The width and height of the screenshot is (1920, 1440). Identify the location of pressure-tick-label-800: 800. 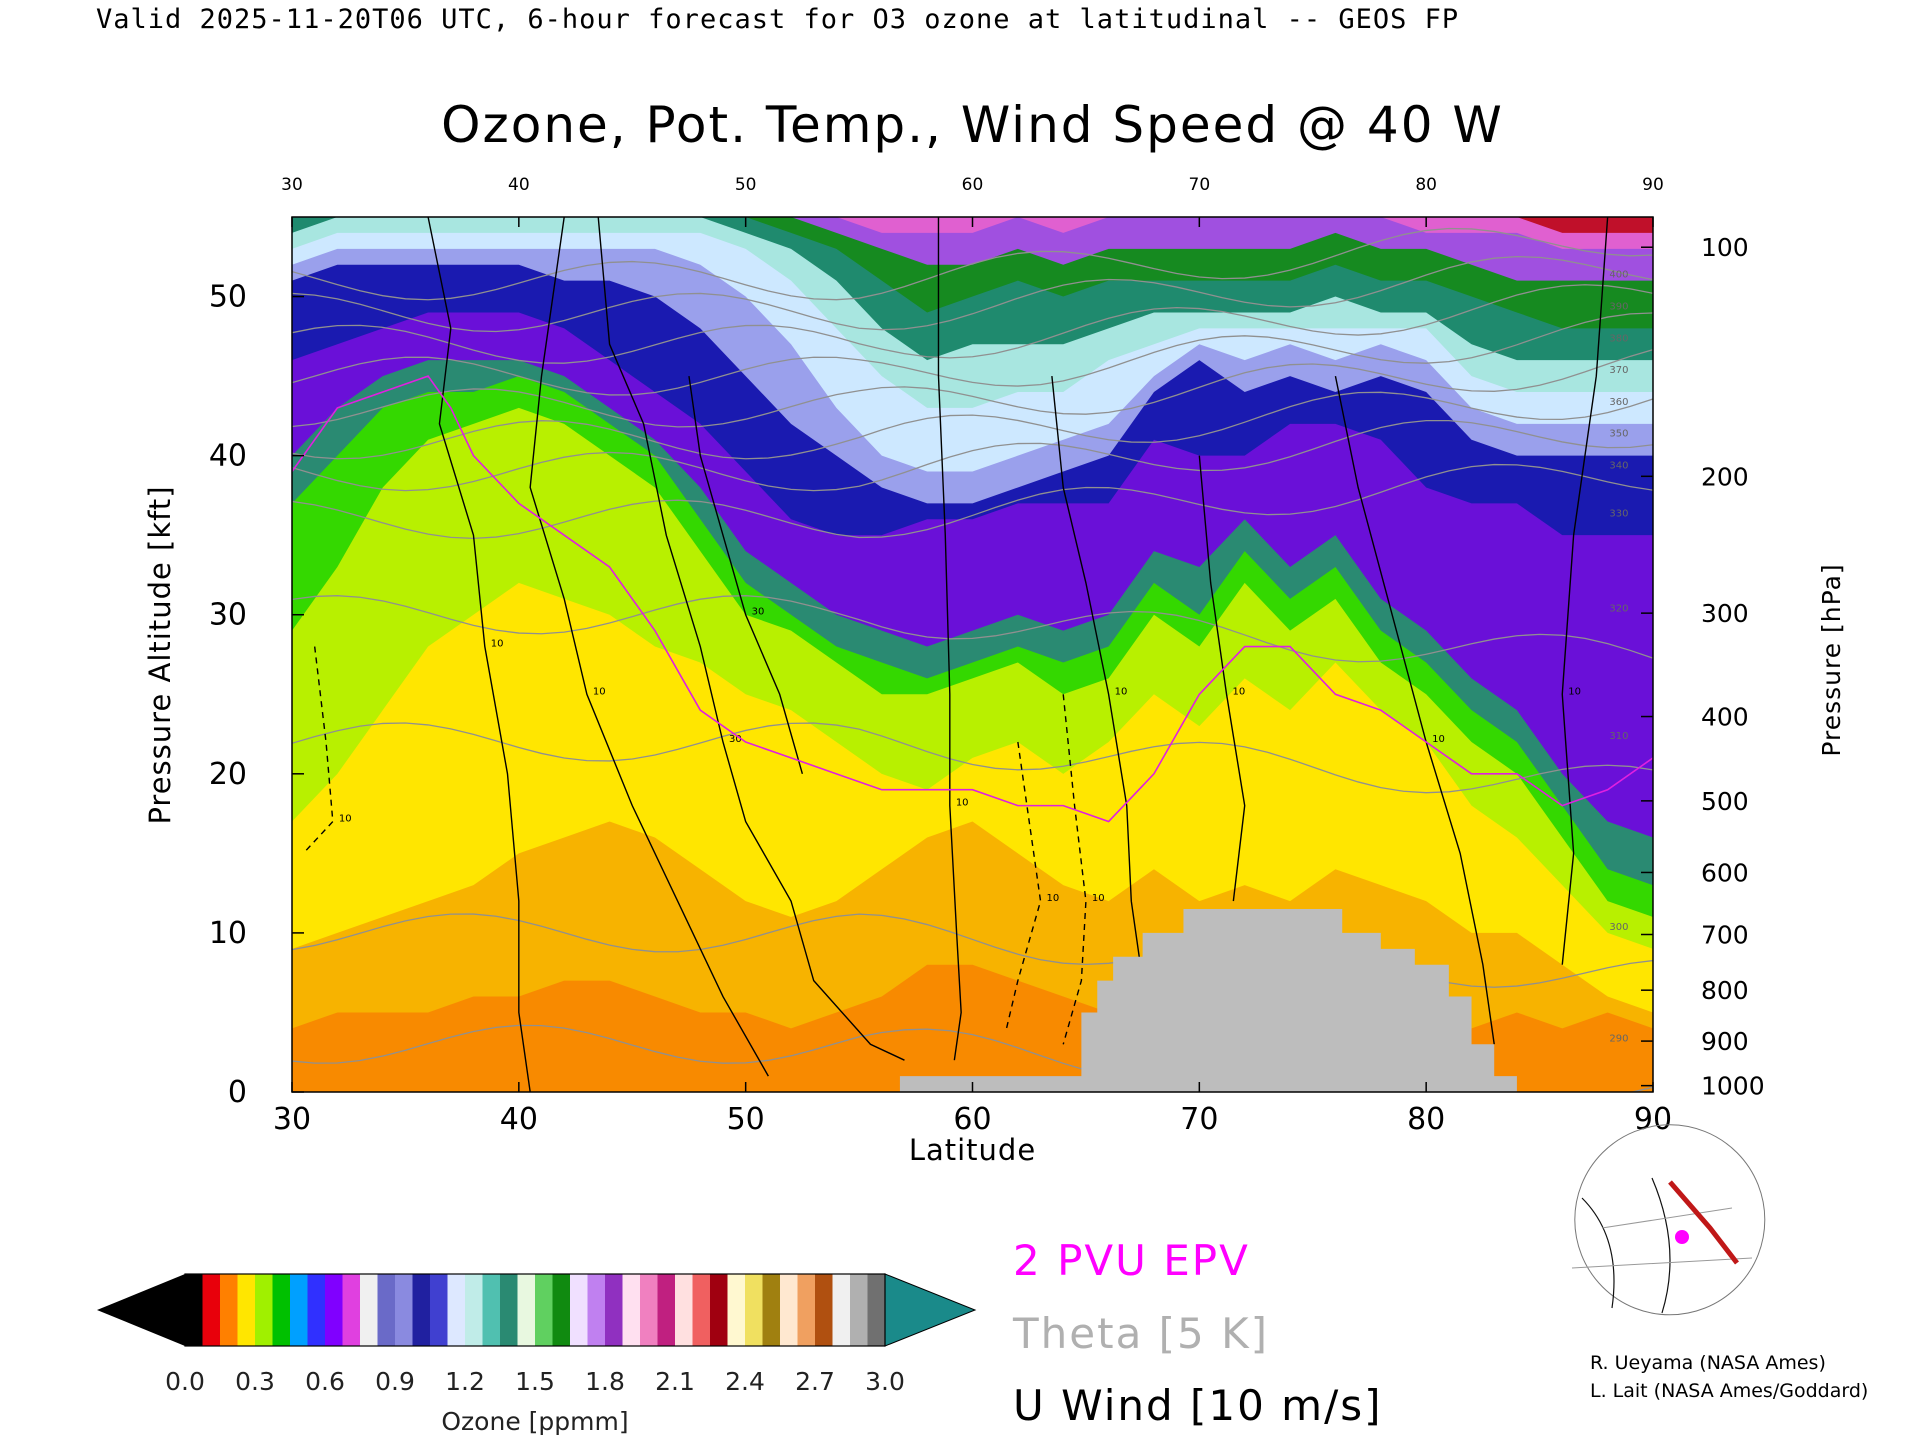
(1725, 990).